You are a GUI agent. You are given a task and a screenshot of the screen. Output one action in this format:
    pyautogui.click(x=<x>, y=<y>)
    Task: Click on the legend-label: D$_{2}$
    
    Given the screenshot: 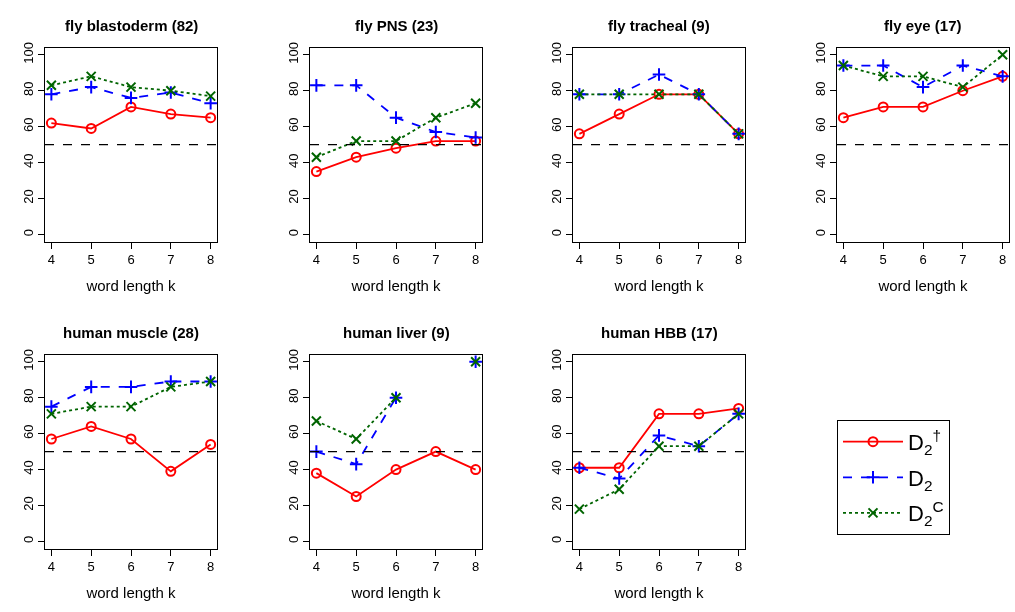 What is the action you would take?
    pyautogui.click(x=920, y=479)
    